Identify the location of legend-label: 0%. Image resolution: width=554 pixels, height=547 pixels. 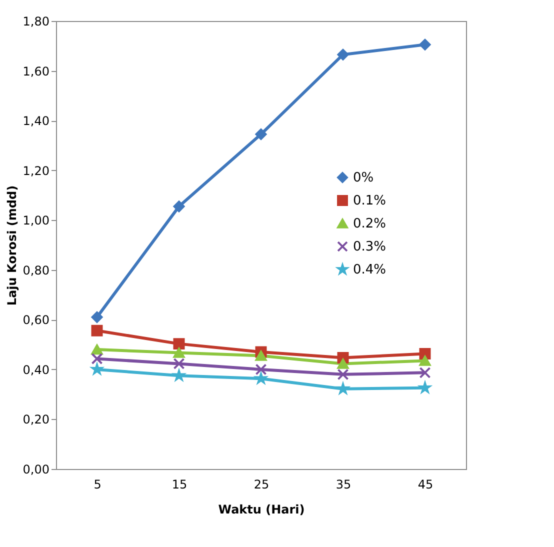
(363, 178).